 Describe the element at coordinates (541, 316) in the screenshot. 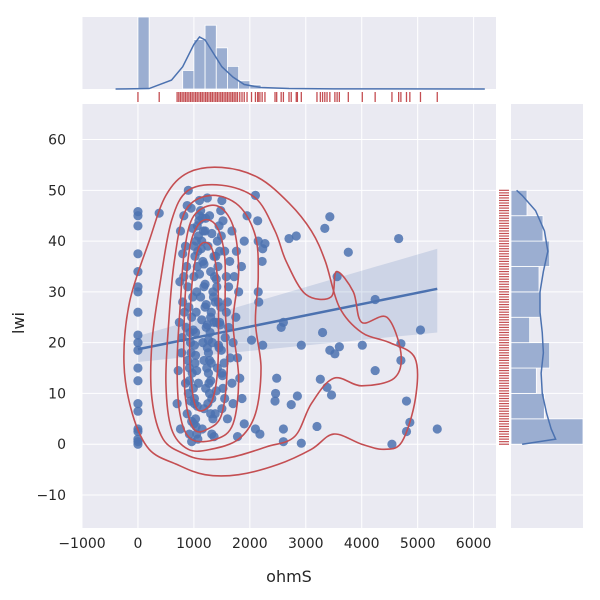

I see `right-marginal-plot` at that location.